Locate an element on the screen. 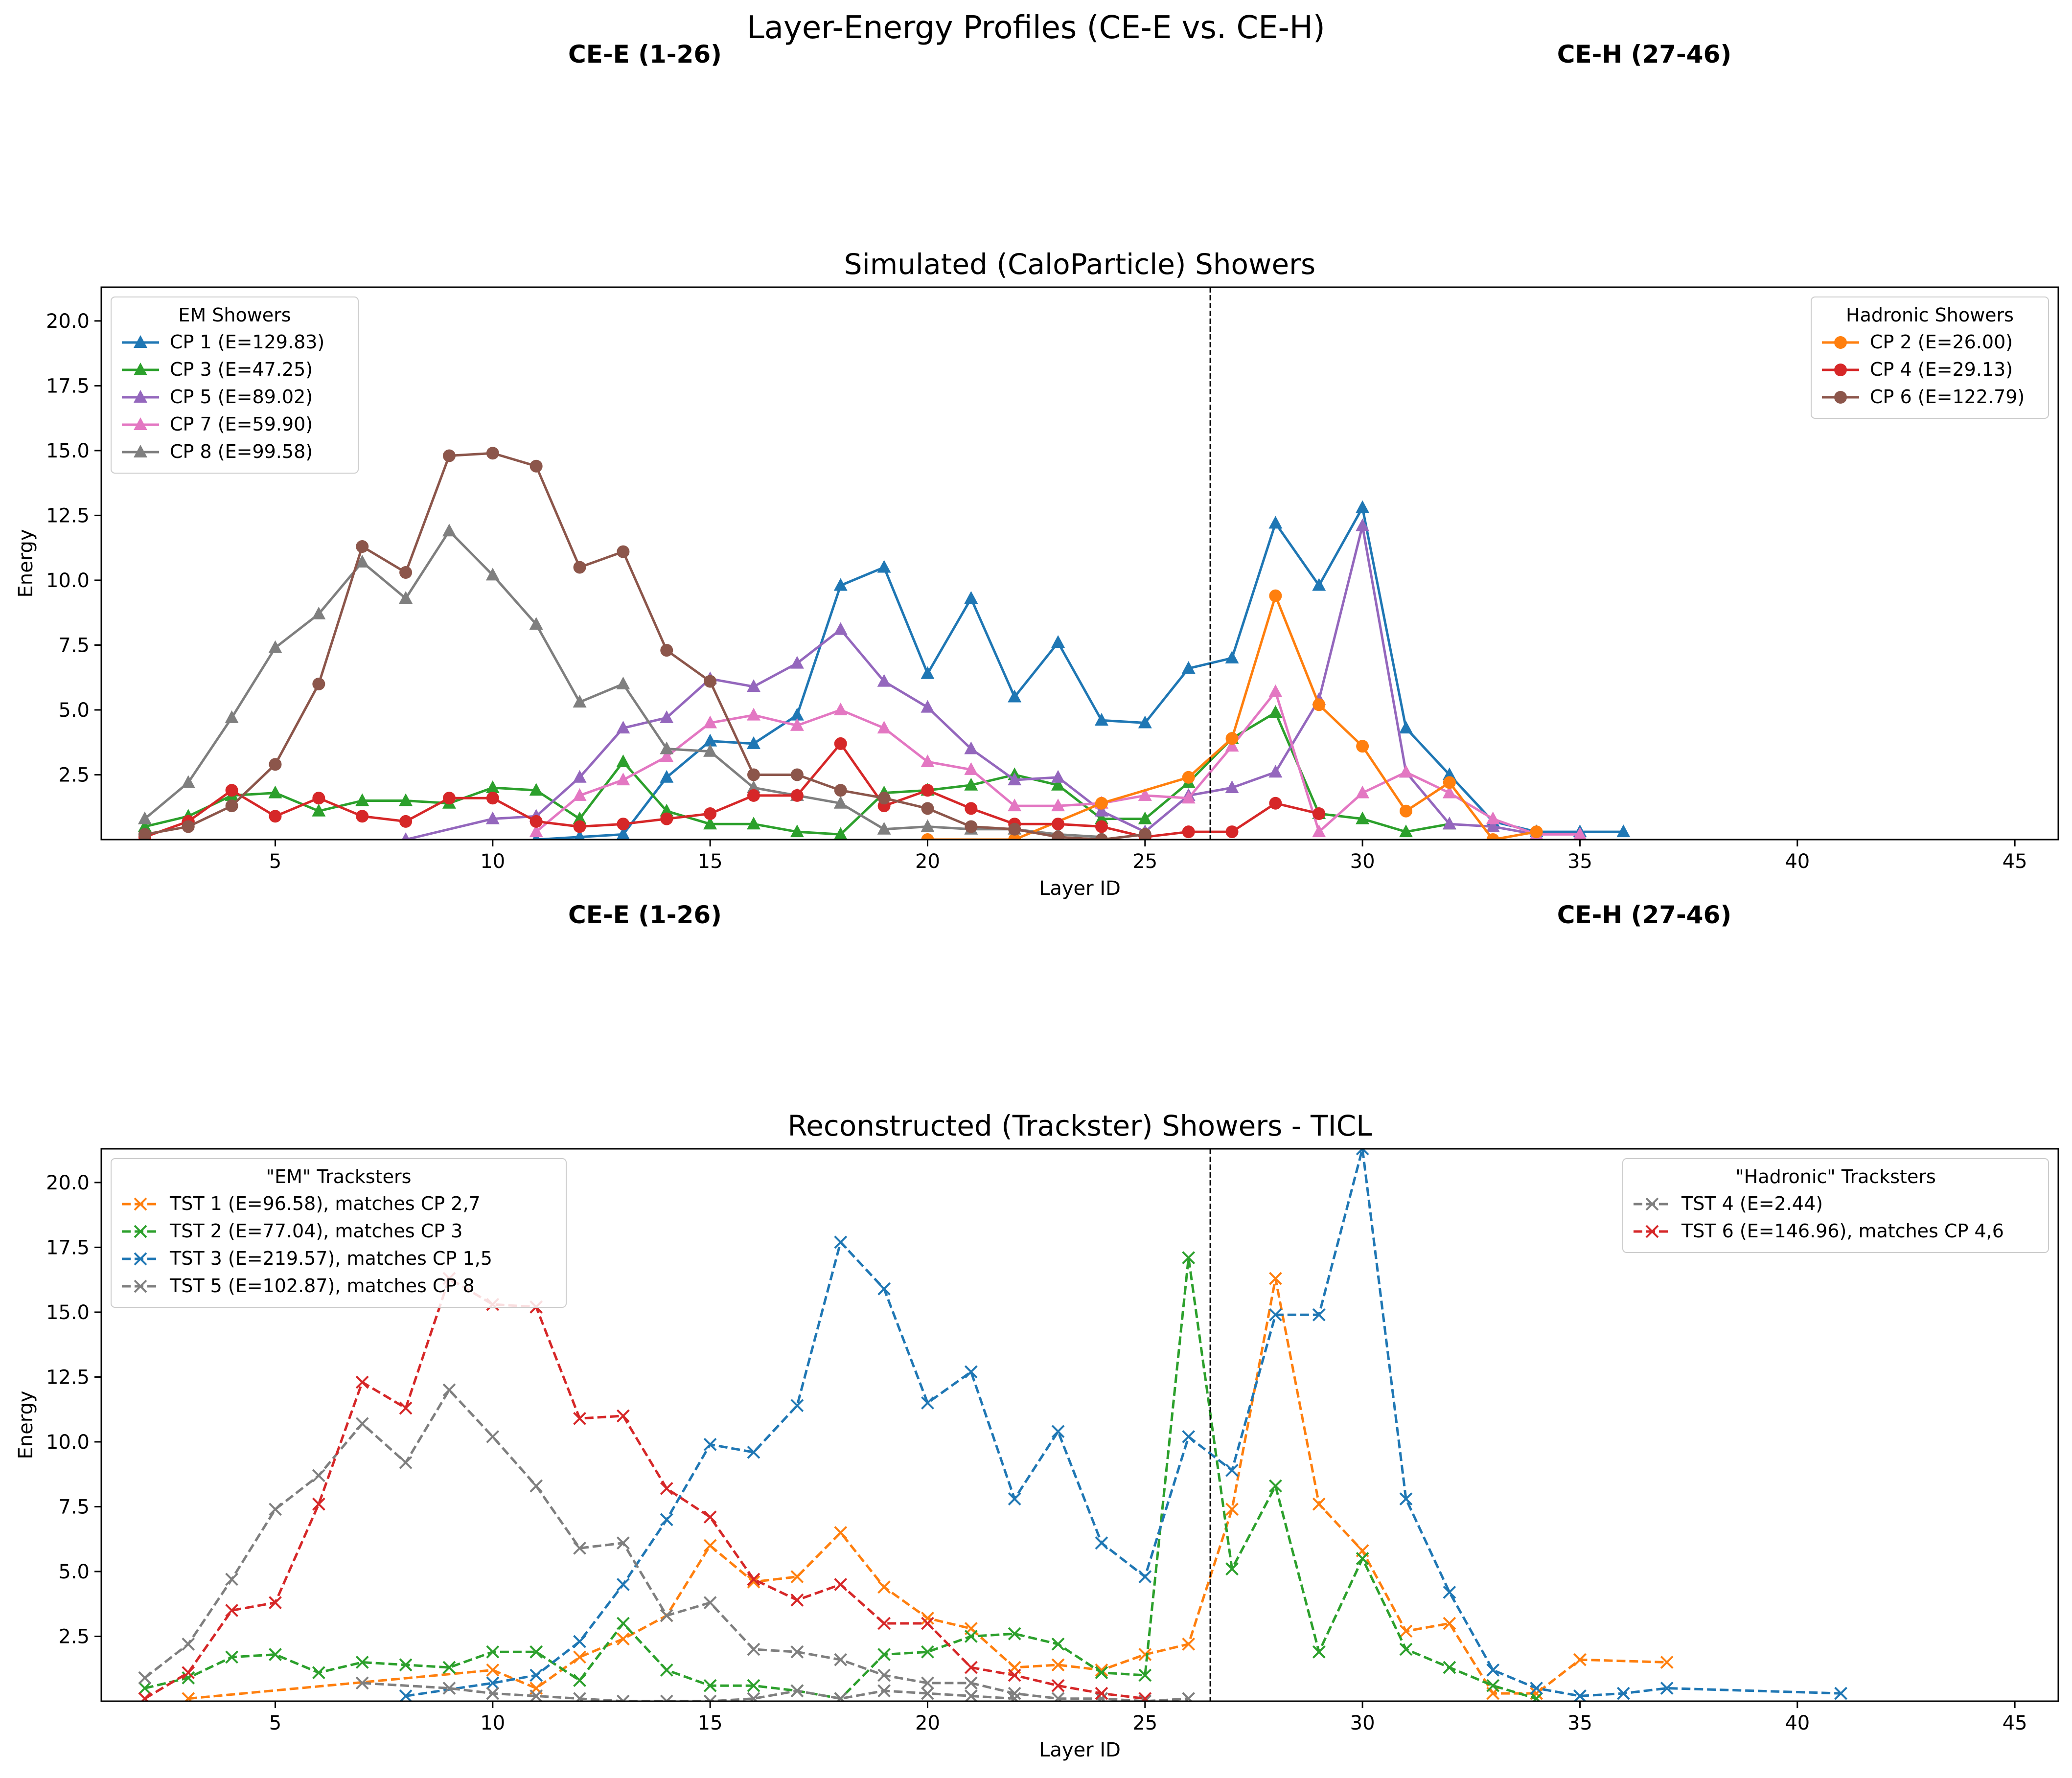 The width and height of the screenshot is (2072, 1778). x-tick-label: 5 is located at coordinates (275, 861).